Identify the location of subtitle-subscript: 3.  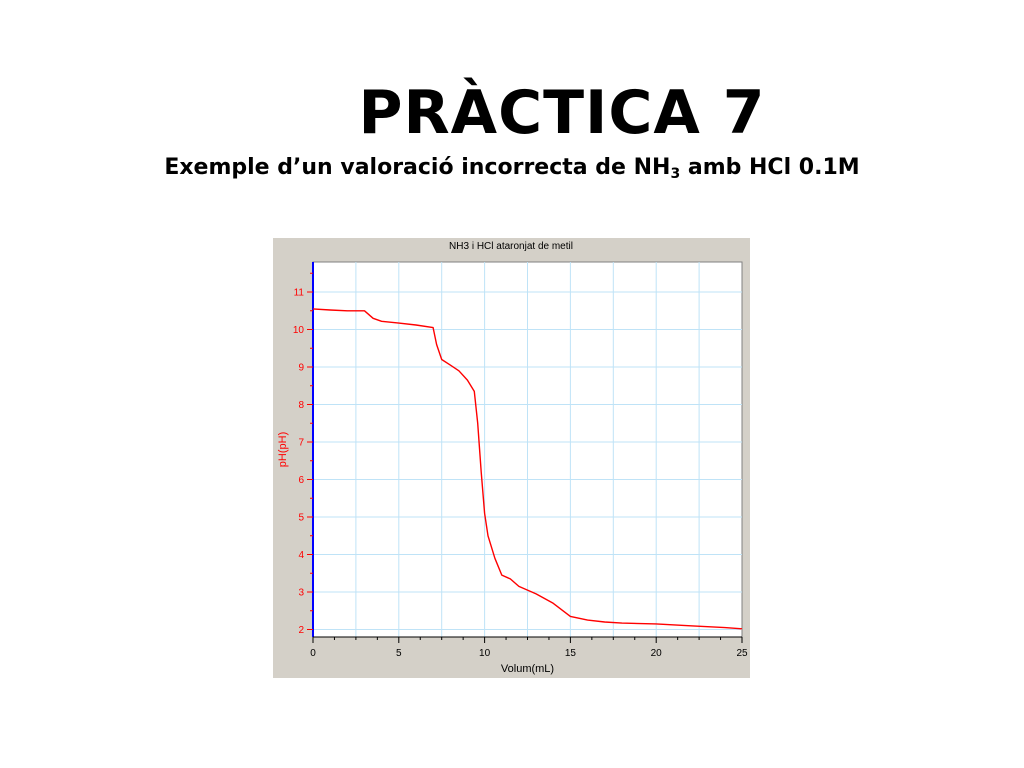
(675, 174).